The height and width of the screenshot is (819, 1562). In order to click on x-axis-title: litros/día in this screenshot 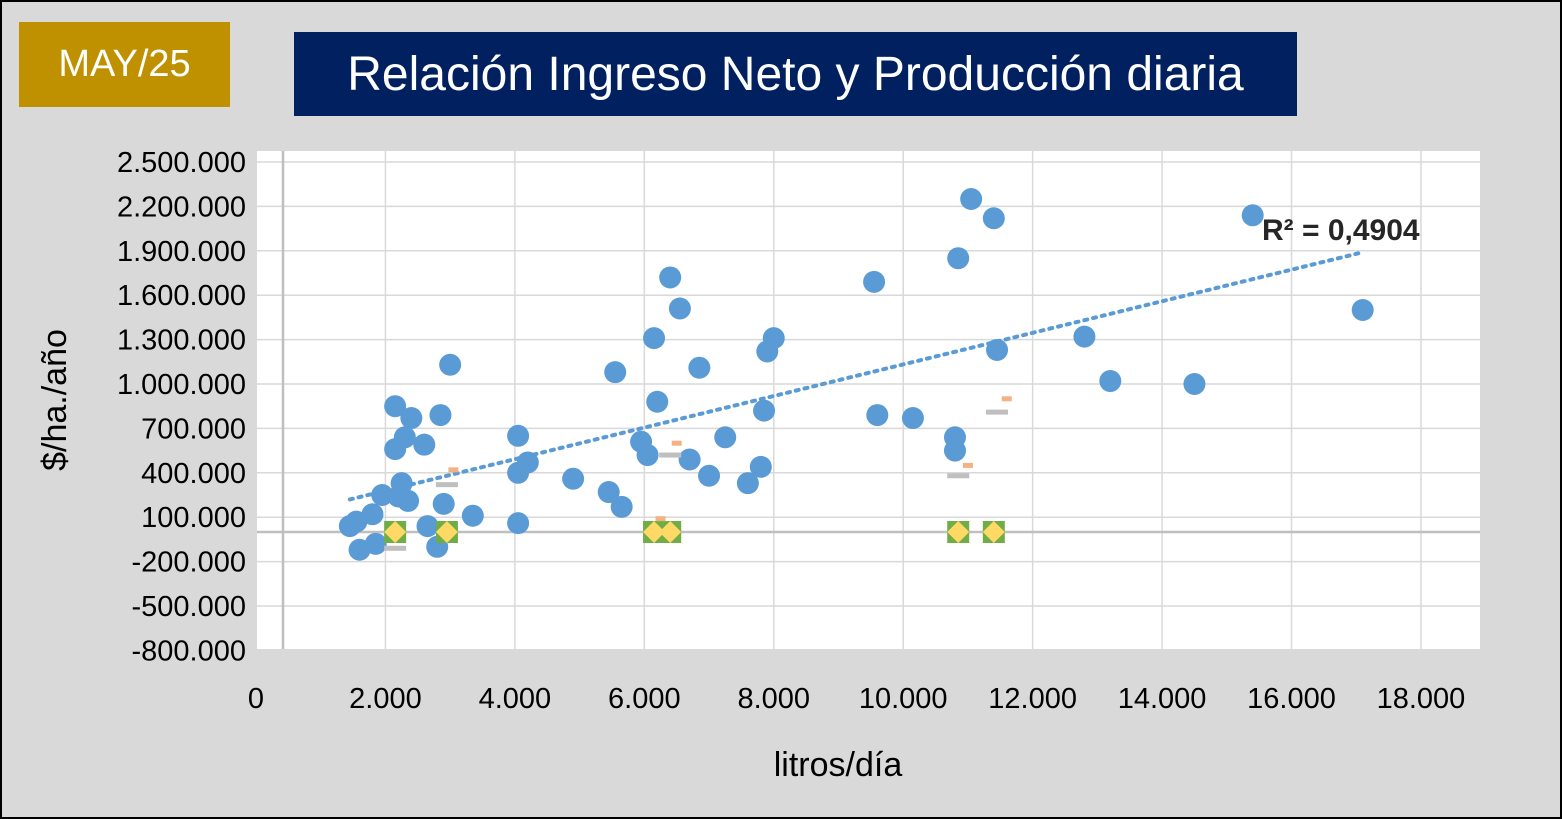, I will do `click(838, 765)`.